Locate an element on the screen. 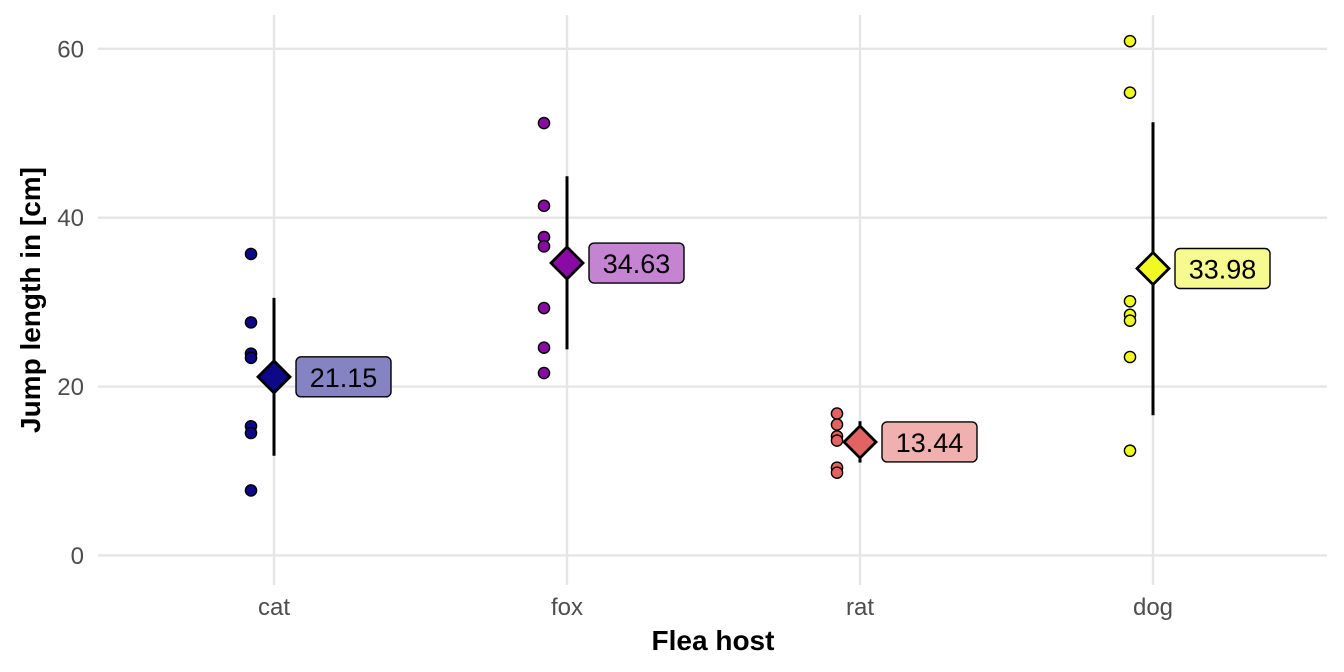  mean-label-box-fox is located at coordinates (636, 263).